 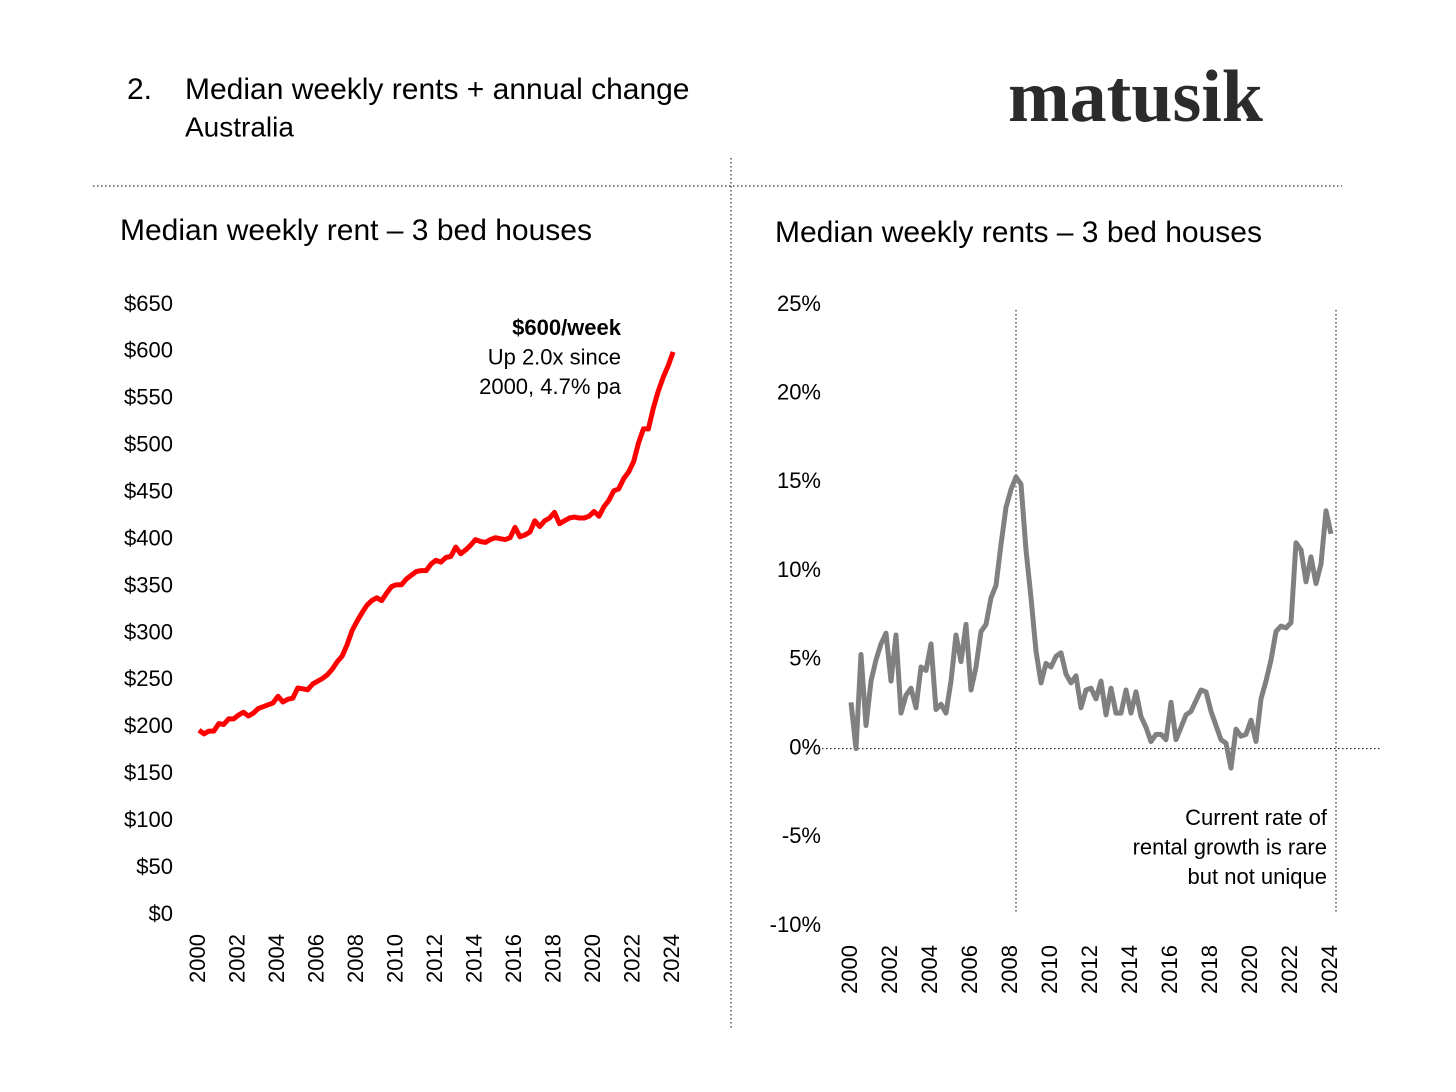 What do you see at coordinates (437, 89) in the screenshot?
I see `slide-title: Median weekly rents + annual change` at bounding box center [437, 89].